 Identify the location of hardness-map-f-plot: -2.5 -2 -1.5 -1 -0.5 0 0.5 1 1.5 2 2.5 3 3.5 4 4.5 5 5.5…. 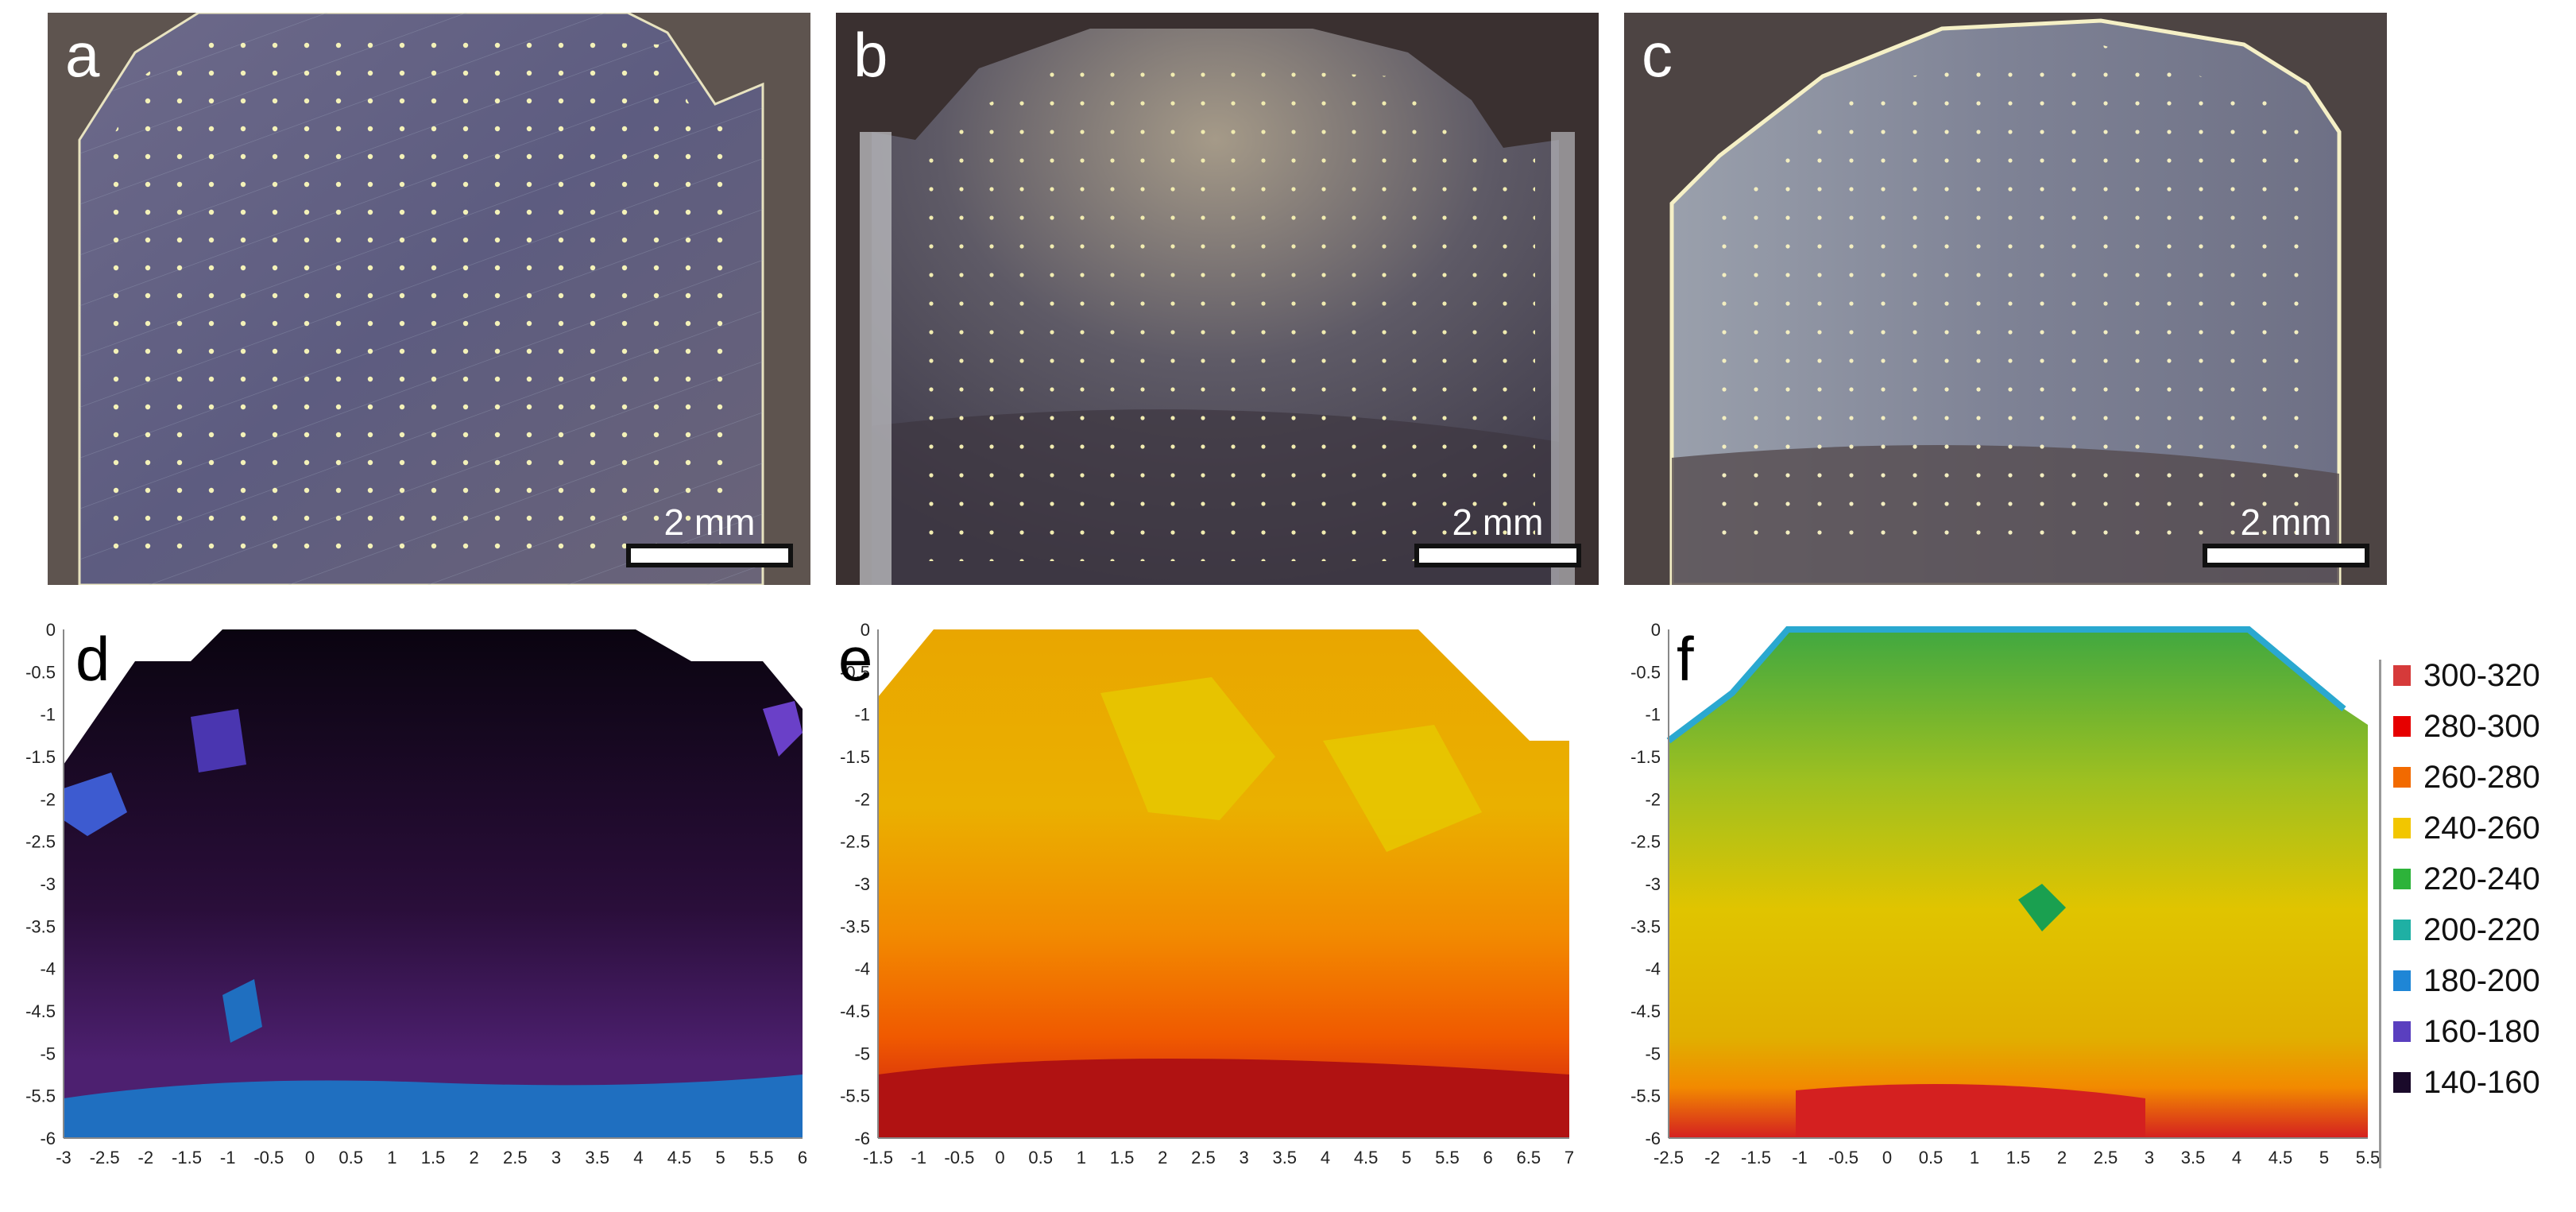
(2005, 893).